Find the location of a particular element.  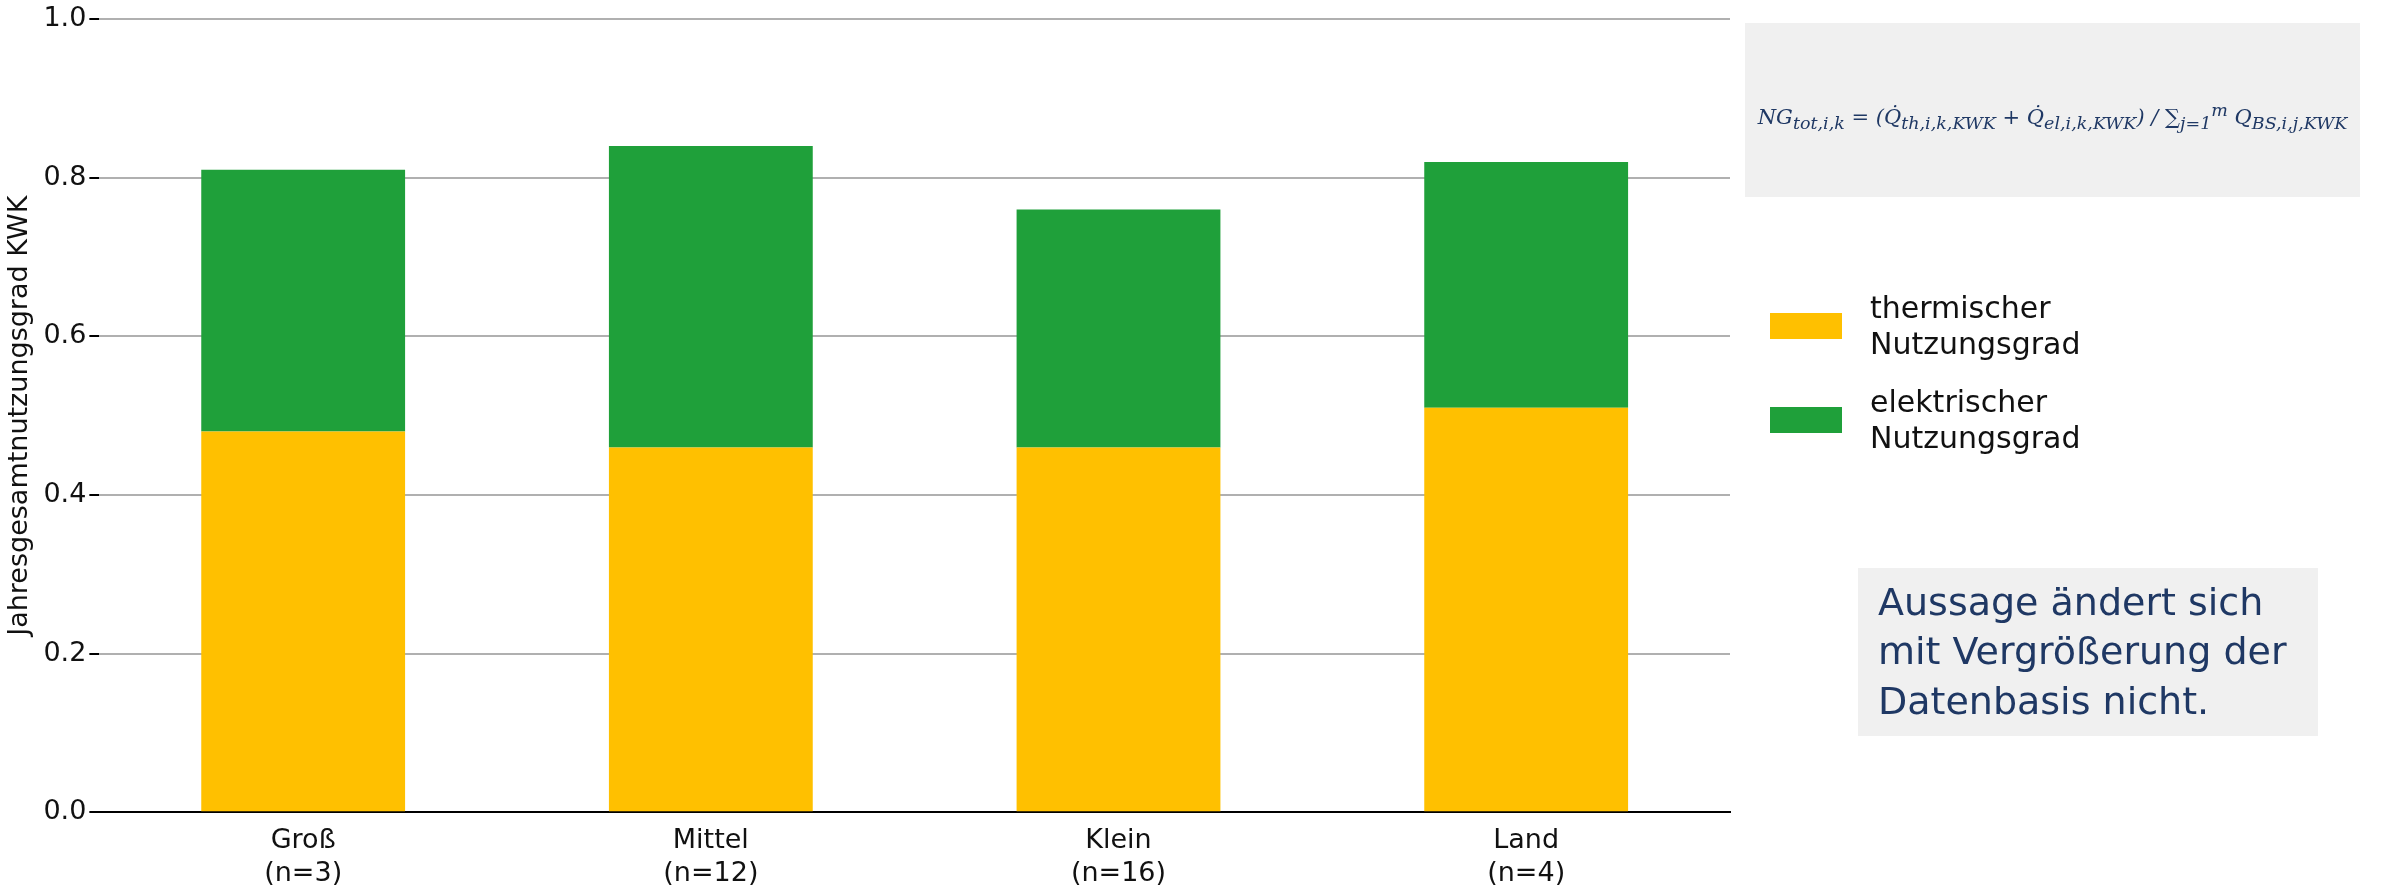

y-tick-label: 0.4 is located at coordinates (65, 493).